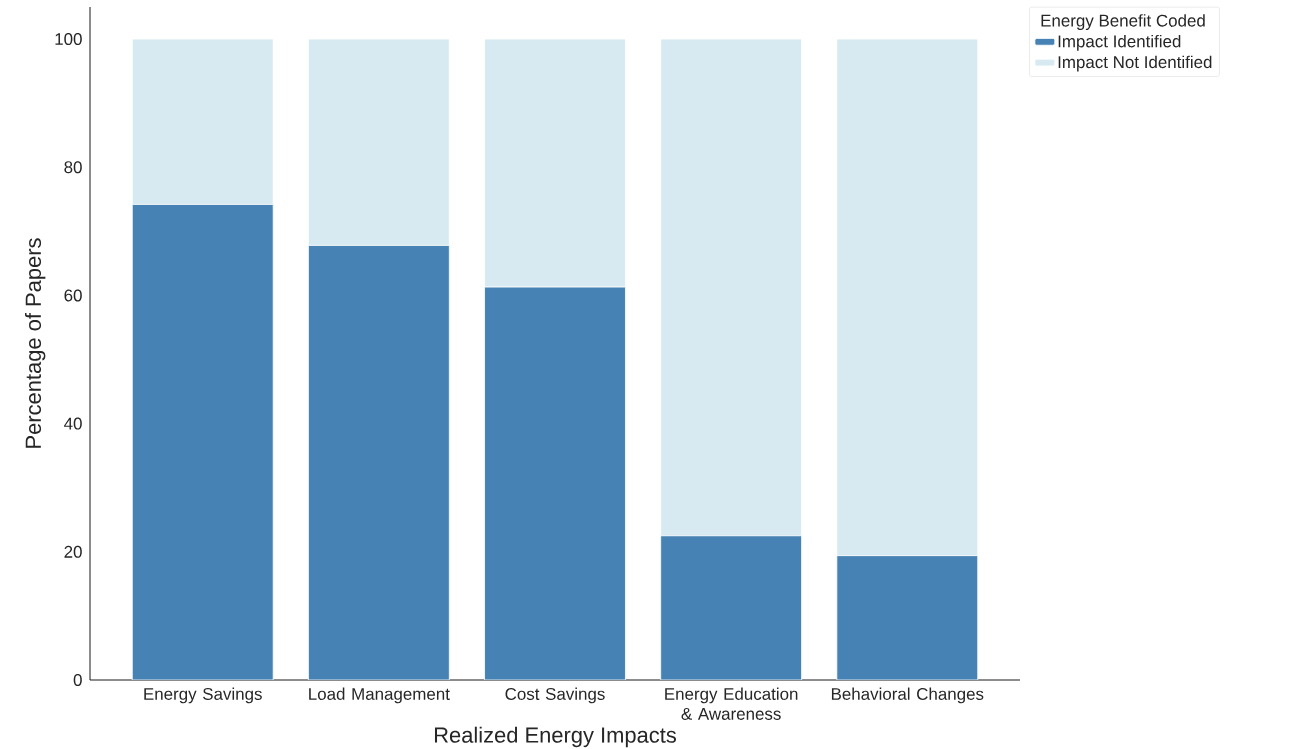 The height and width of the screenshot is (749, 1304). I want to click on y-tick-label: 40, so click(73, 423).